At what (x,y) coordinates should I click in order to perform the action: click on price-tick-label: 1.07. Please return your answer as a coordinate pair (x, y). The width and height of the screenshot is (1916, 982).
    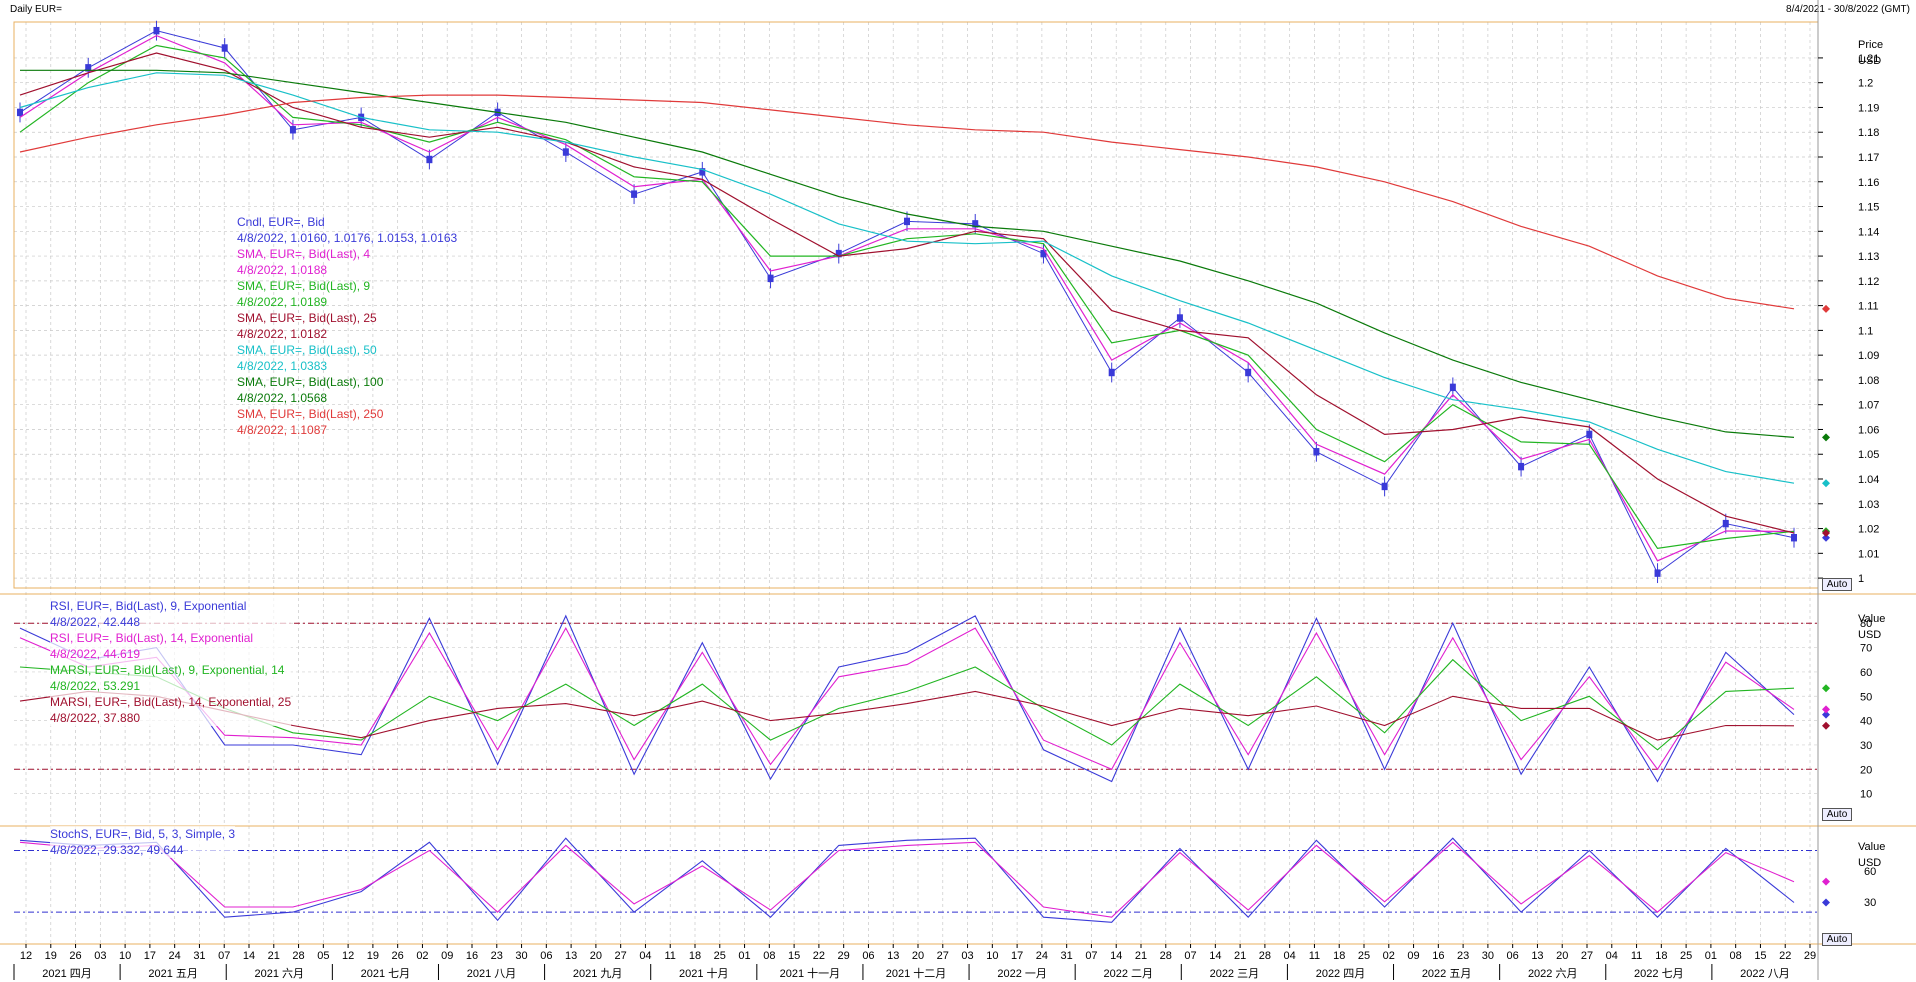
    Looking at the image, I should click on (1868, 406).